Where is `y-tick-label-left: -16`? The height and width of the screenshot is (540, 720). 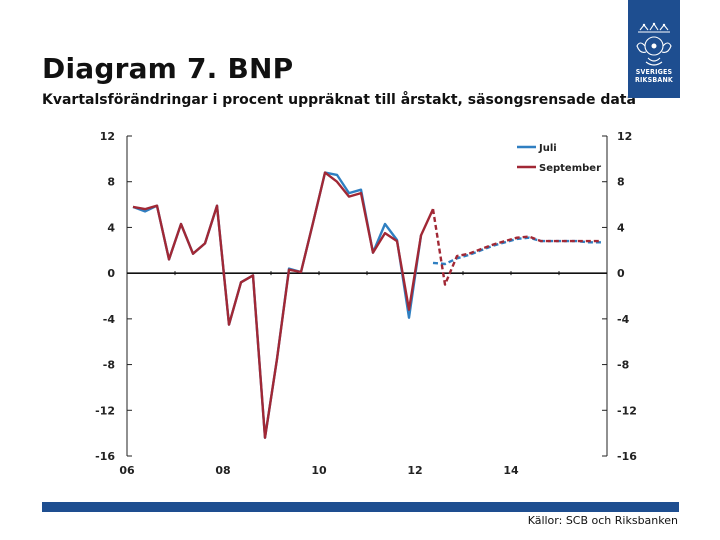
y-tick-label-left: -16 is located at coordinates (105, 456).